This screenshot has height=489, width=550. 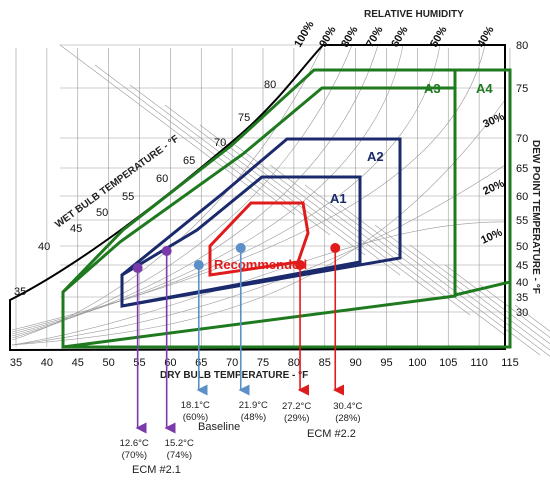 I want to click on point-rh-label: (74%), so click(x=179, y=455).